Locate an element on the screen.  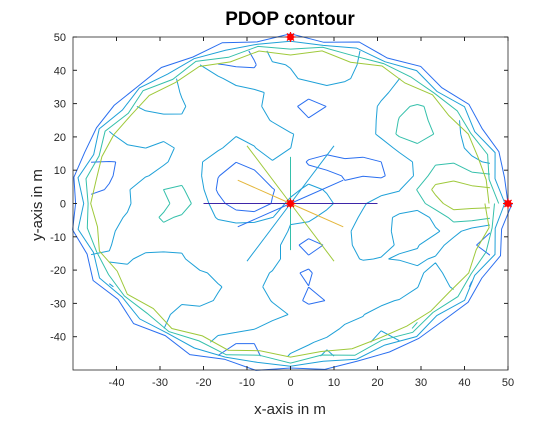
y-tick-label: 20 is located at coordinates (60, 138).